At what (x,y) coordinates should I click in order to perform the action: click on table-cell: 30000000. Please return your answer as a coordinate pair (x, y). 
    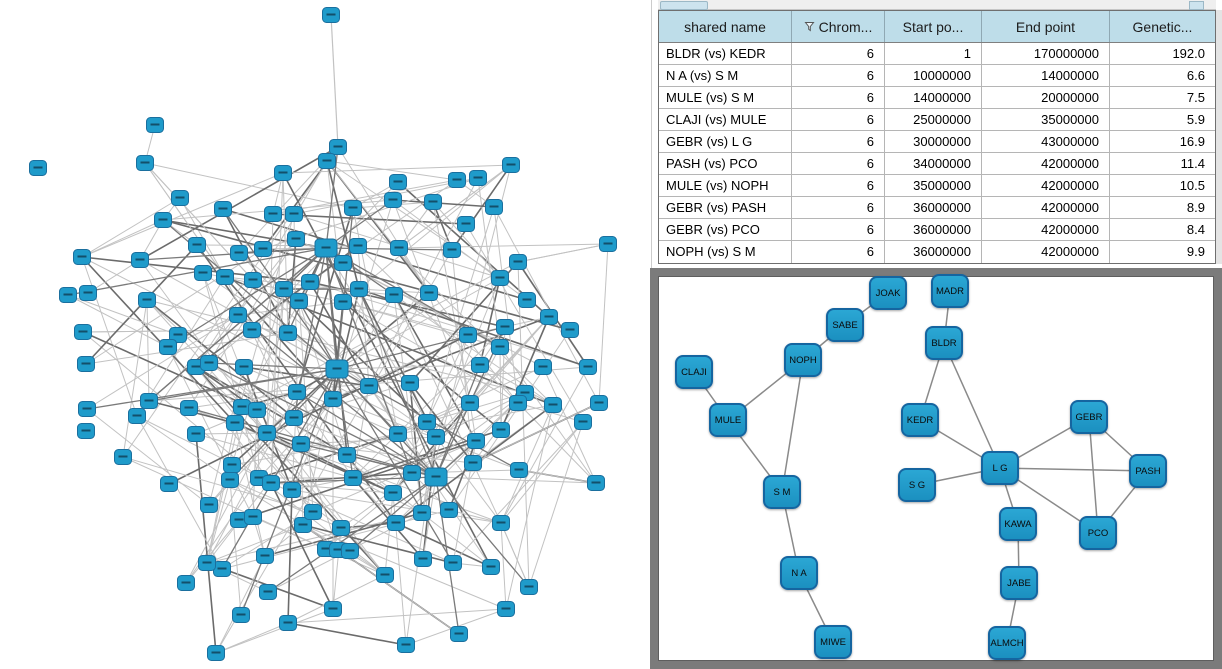
    Looking at the image, I should click on (933, 142).